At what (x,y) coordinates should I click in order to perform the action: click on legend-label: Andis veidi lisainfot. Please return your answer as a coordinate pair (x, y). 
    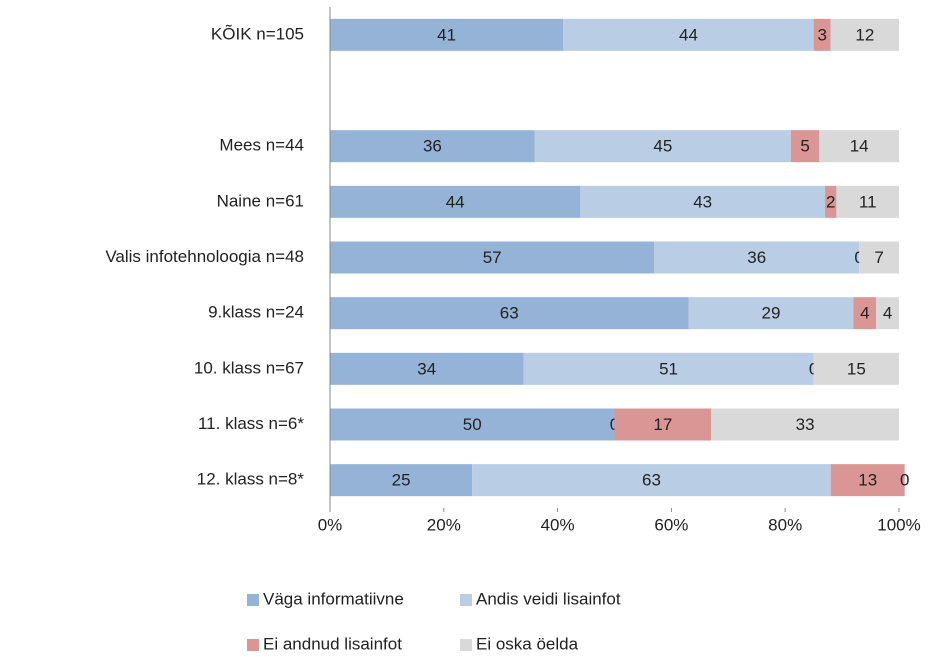
    Looking at the image, I should click on (548, 598).